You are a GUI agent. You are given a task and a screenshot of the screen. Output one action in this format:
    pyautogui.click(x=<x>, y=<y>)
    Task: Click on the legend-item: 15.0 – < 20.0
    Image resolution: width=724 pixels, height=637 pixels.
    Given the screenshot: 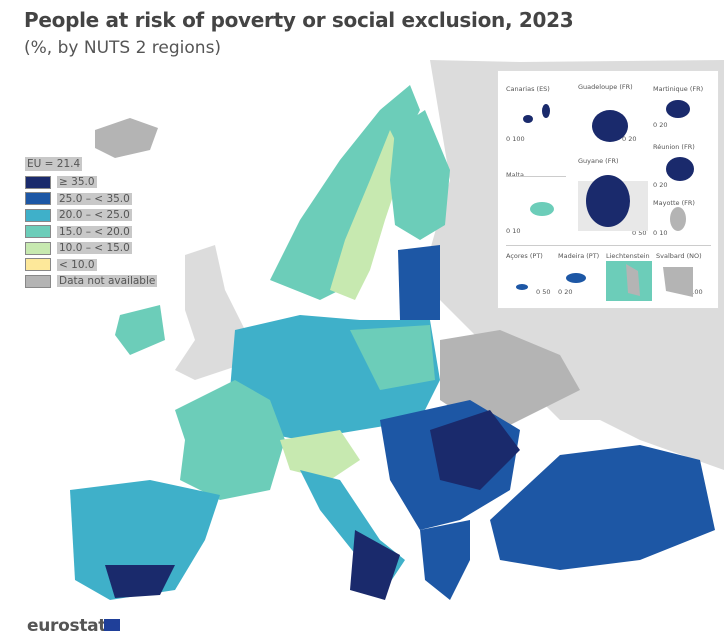 What is the action you would take?
    pyautogui.click(x=91, y=232)
    